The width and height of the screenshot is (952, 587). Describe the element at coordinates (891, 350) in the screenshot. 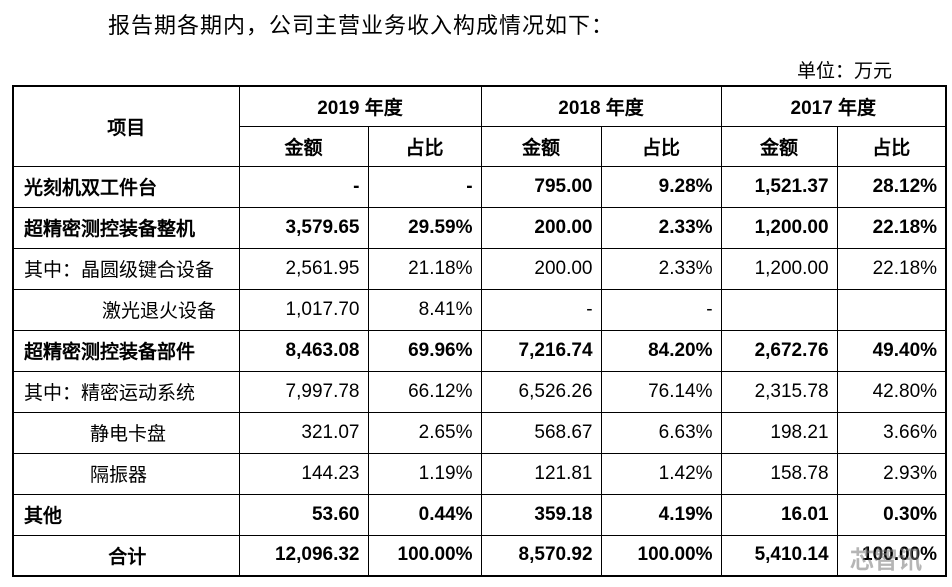

I see `cell: 49.40%` at that location.